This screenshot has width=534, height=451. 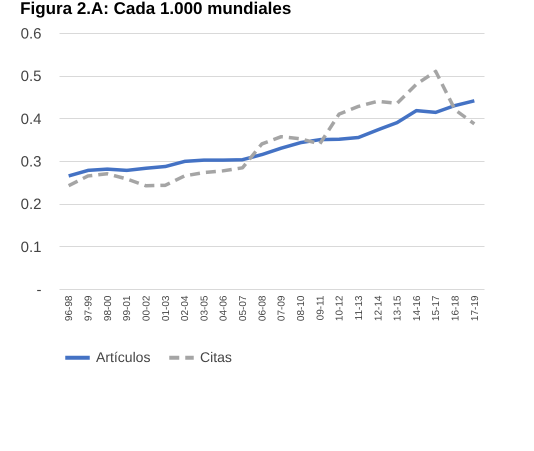 What do you see at coordinates (475, 308) in the screenshot?
I see `x-tick-label: 17-19` at bounding box center [475, 308].